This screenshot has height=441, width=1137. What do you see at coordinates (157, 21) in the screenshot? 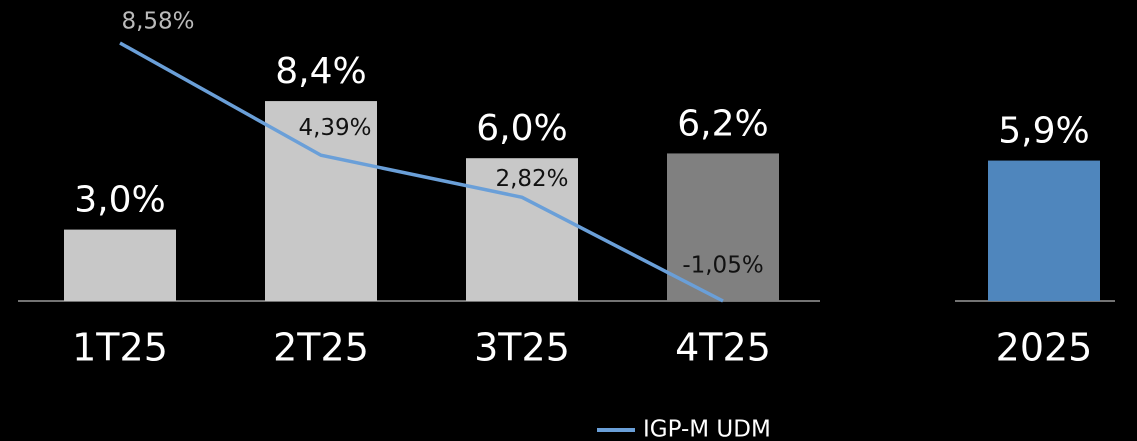
I see `line-value-label: 8,58%` at bounding box center [157, 21].